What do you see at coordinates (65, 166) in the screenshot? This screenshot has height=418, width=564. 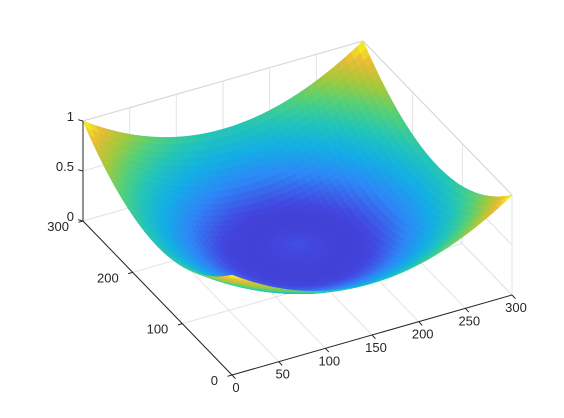 I see `z-tick-label: 0.5` at bounding box center [65, 166].